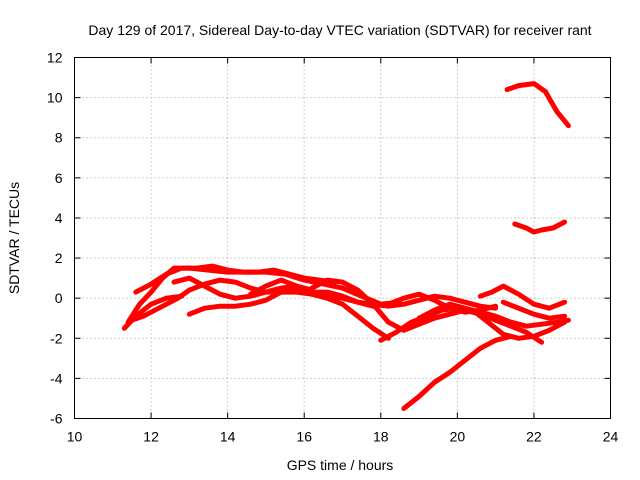 This screenshot has height=480, width=640. Describe the element at coordinates (340, 465) in the screenshot. I see `x-axis-label: GPS time / hours` at that location.